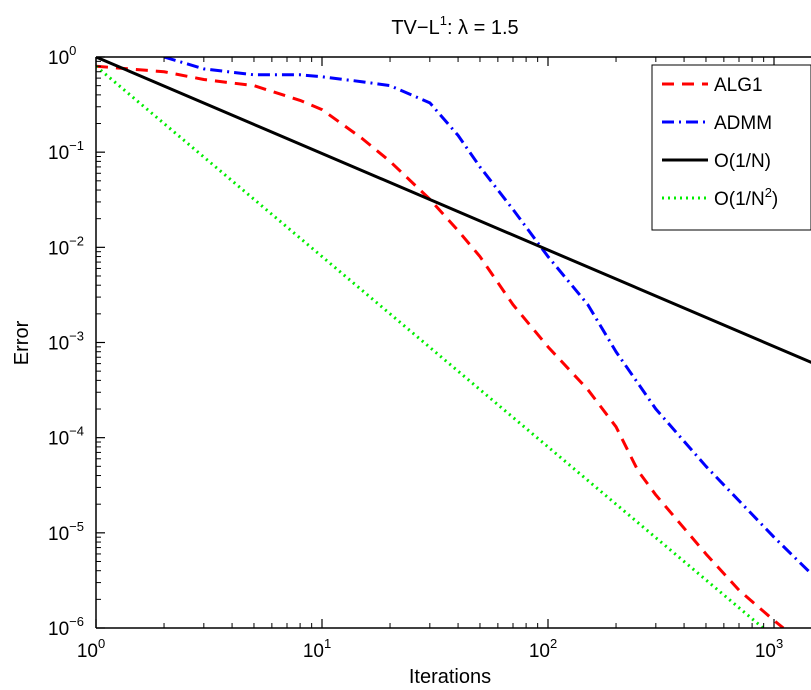 Image resolution: width=811 pixels, height=690 pixels. I want to click on y-tick-exp-3: −3, so click(76, 336).